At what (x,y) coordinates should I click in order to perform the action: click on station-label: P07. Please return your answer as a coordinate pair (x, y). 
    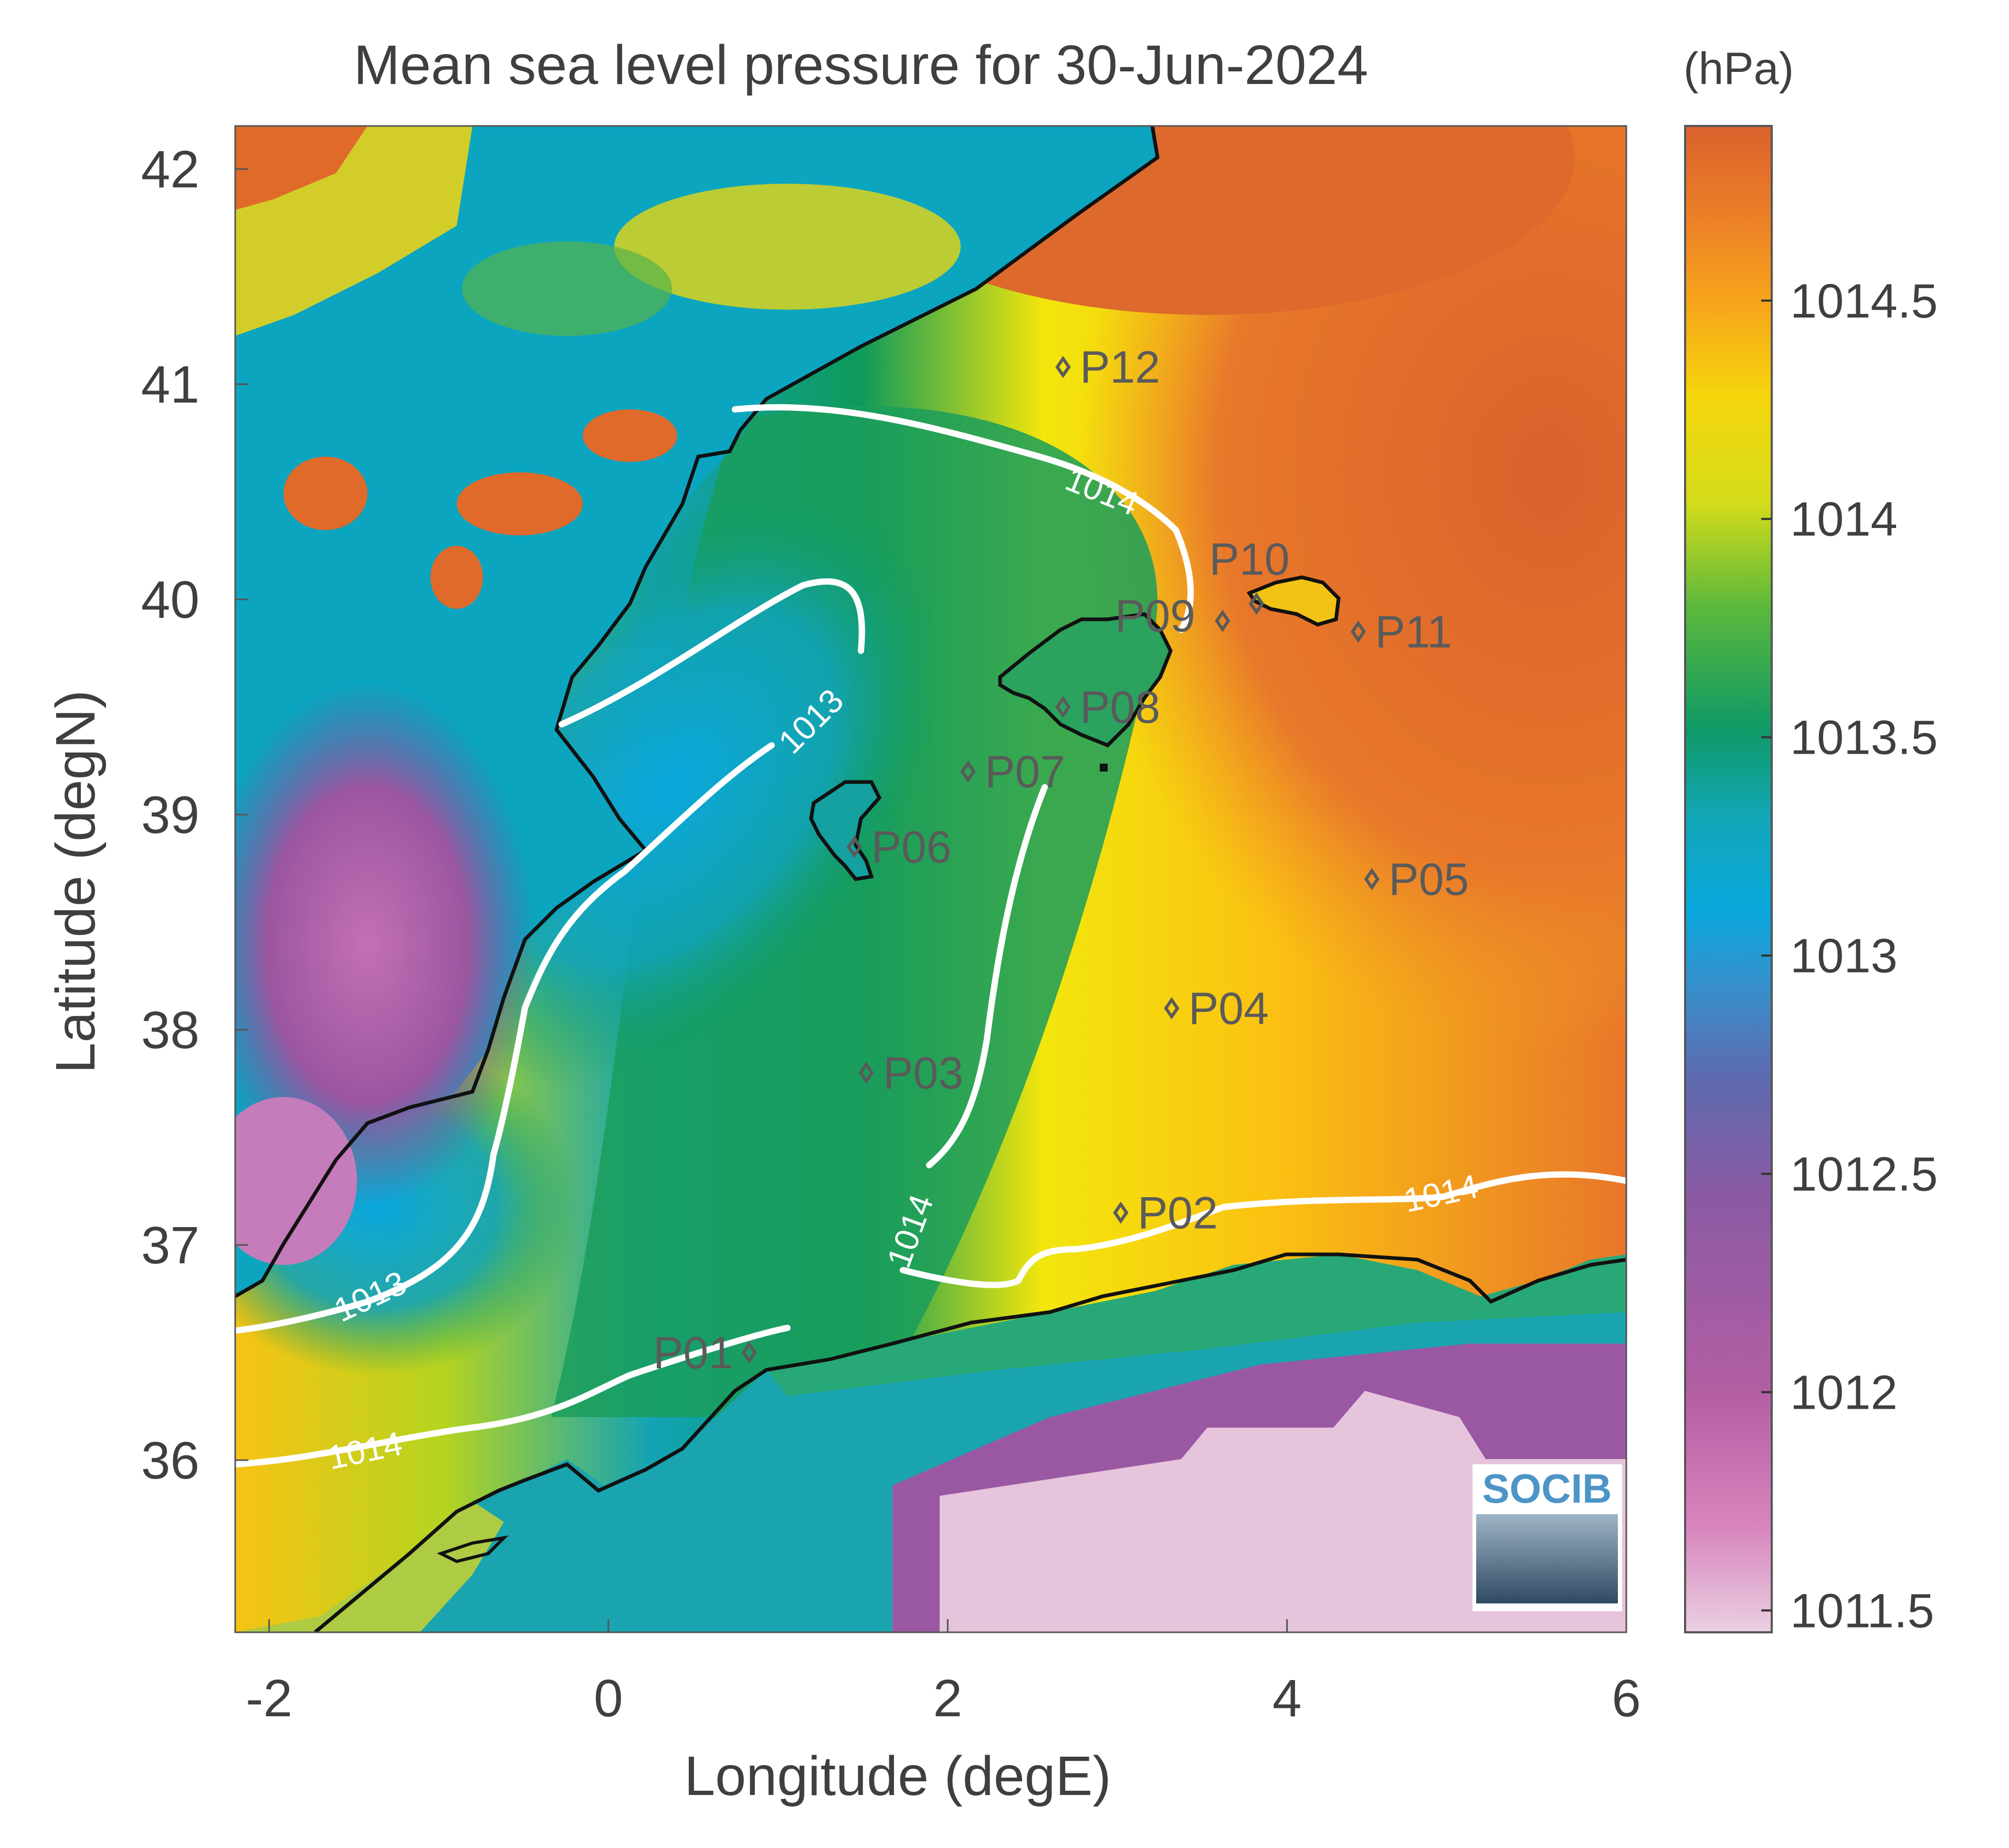
    Looking at the image, I should click on (1025, 772).